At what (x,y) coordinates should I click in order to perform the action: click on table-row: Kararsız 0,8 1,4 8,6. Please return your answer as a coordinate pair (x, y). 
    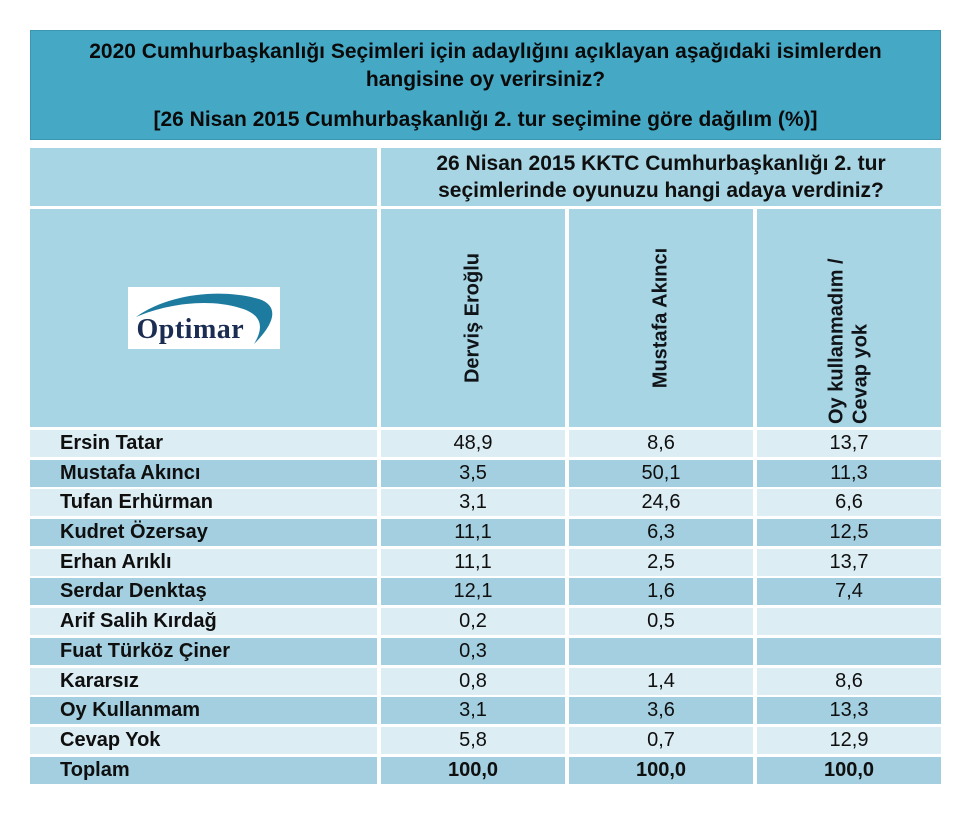
    Looking at the image, I should click on (485, 681).